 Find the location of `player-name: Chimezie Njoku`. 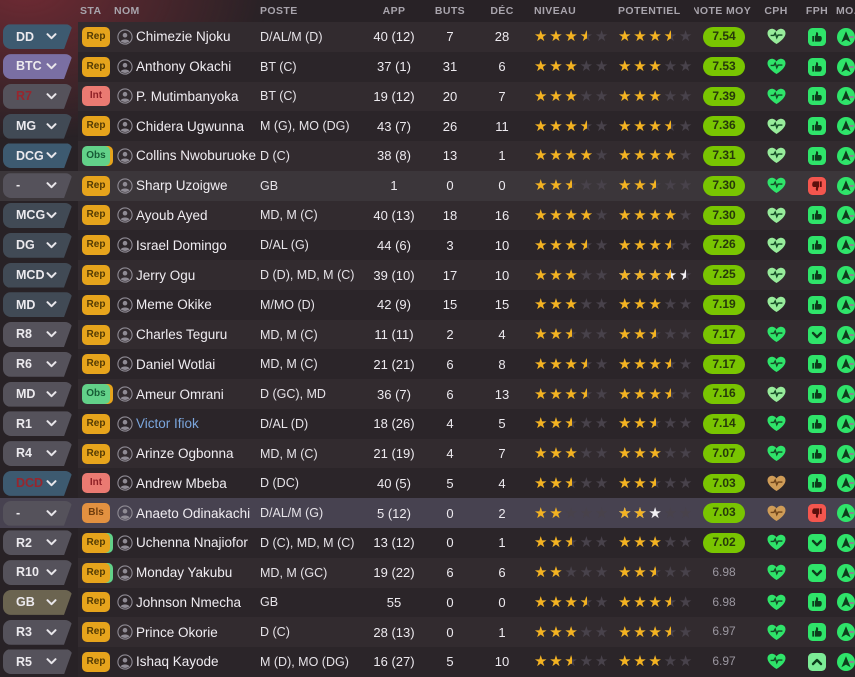

player-name: Chimezie Njoku is located at coordinates (183, 37).